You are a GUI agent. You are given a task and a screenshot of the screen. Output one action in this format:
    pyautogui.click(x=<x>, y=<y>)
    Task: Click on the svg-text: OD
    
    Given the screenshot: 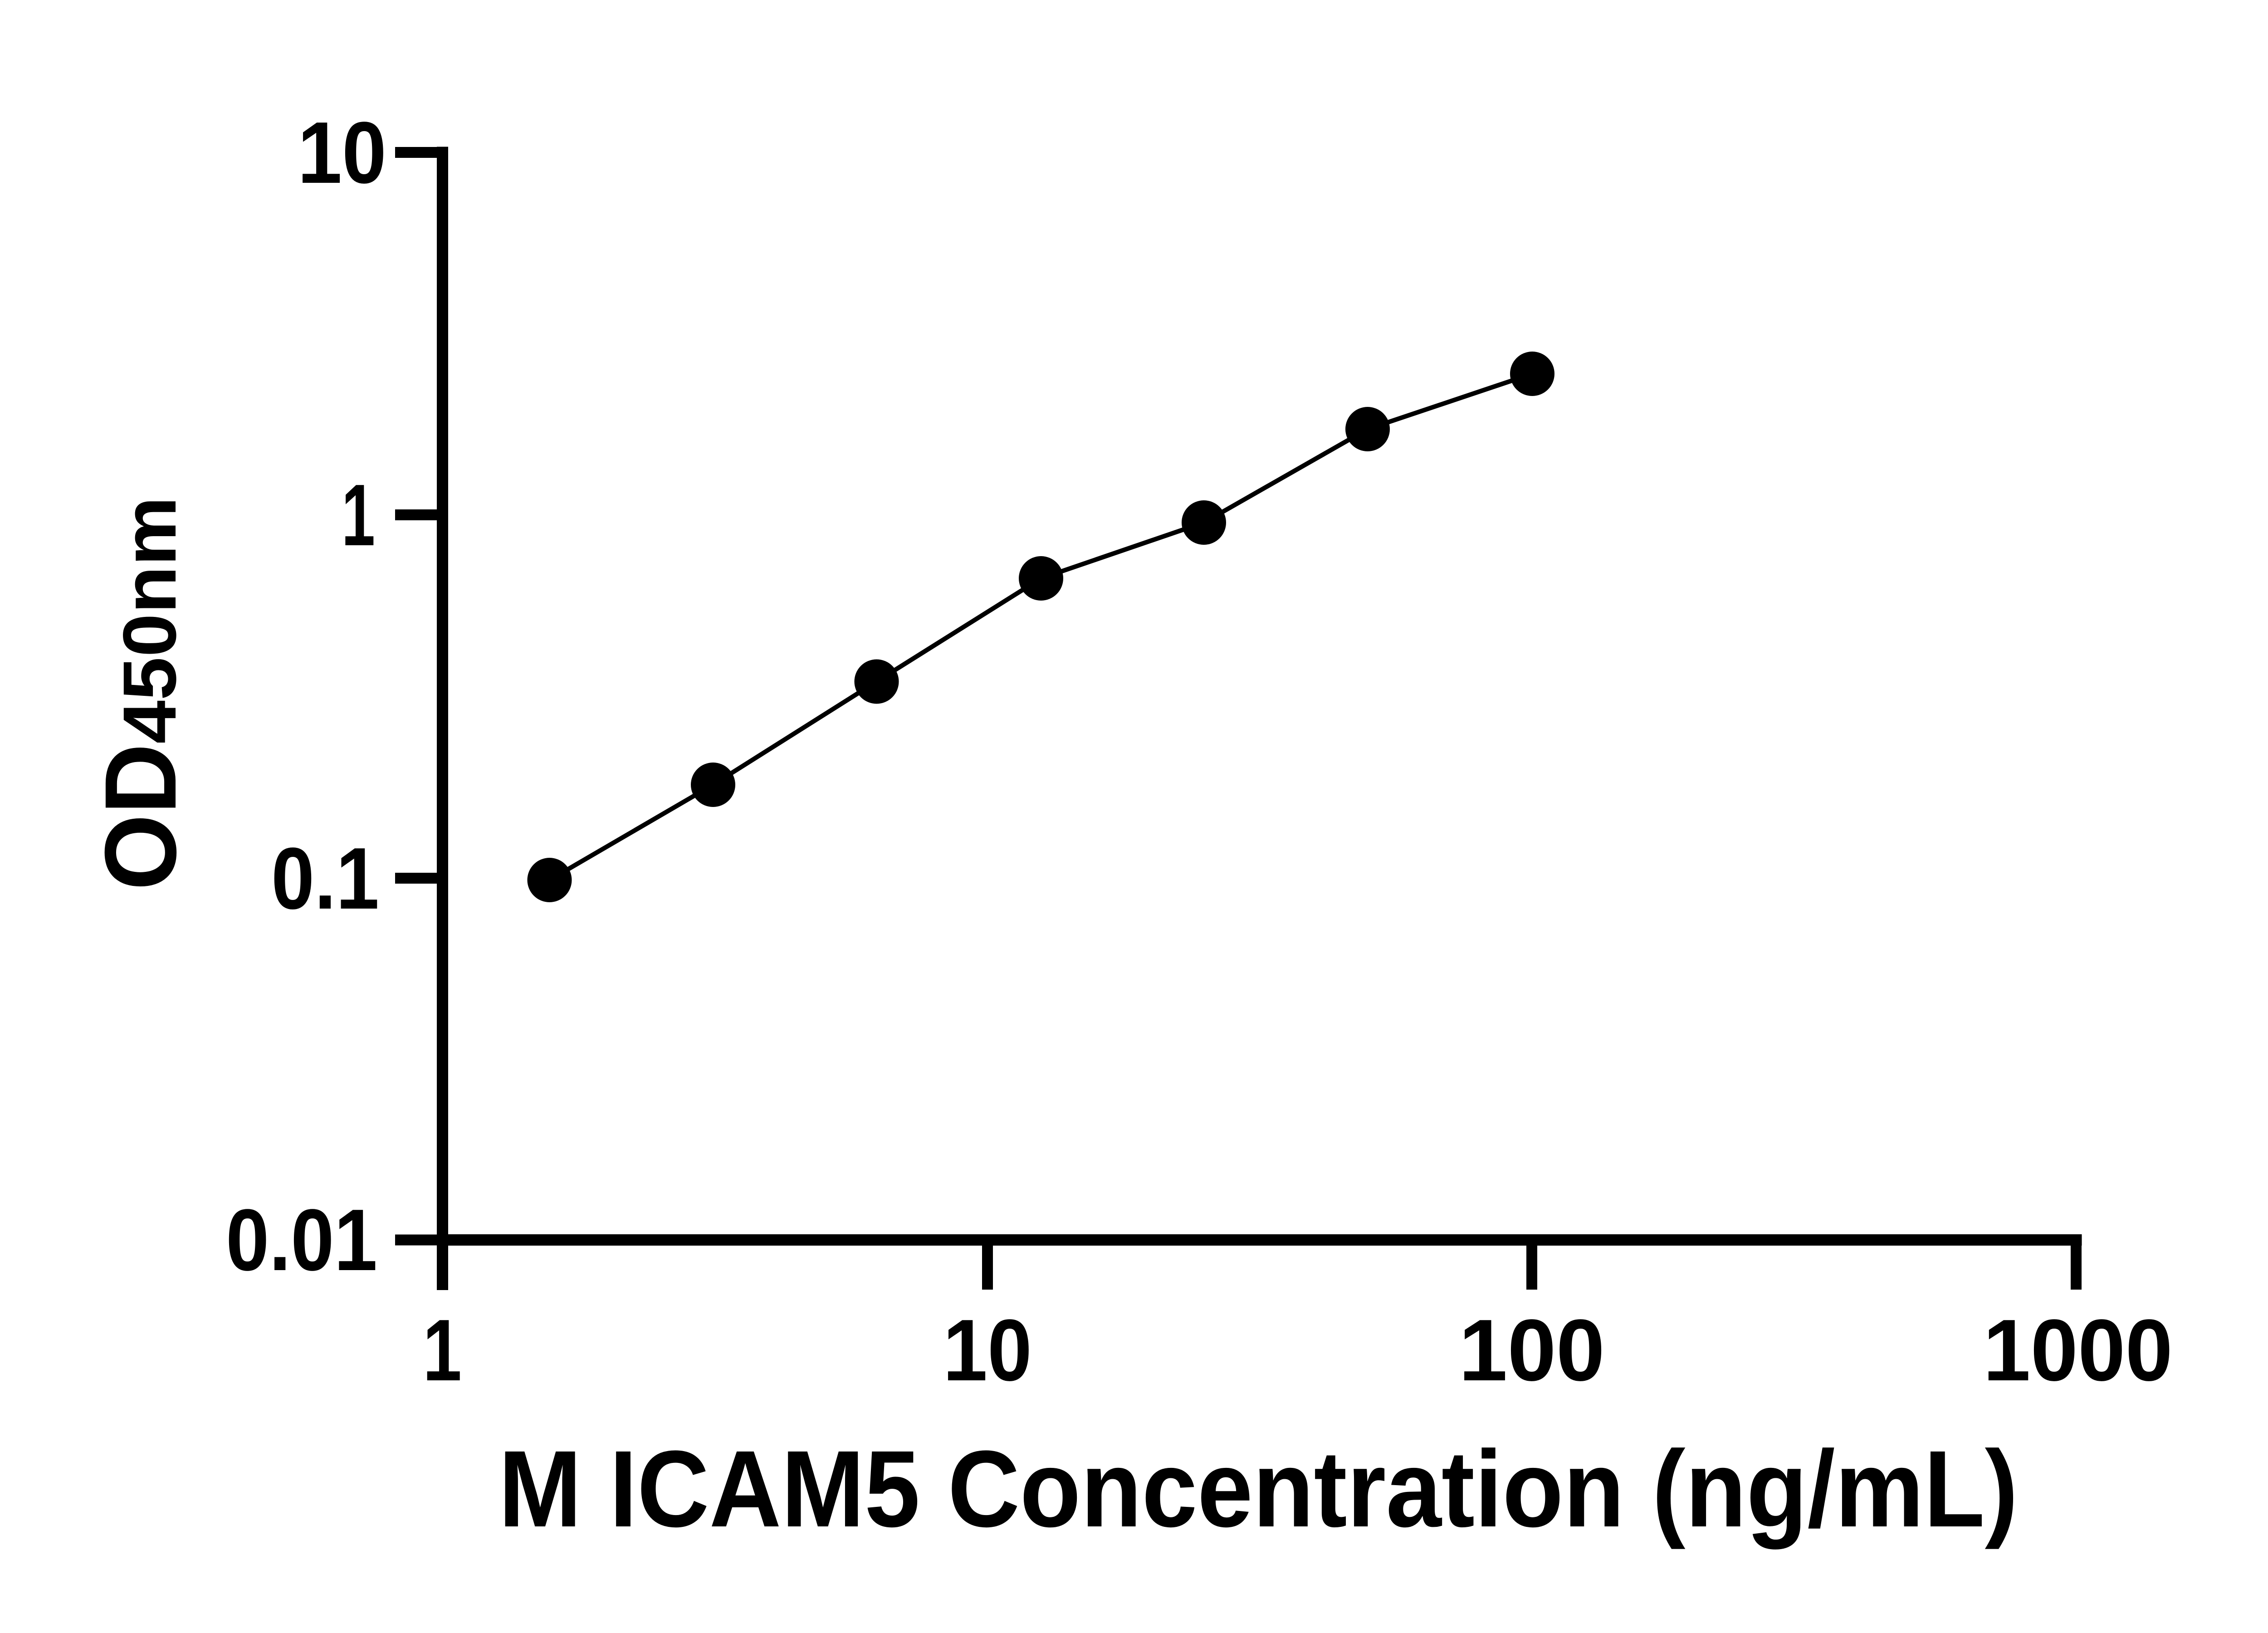 What is the action you would take?
    pyautogui.click(x=140, y=816)
    